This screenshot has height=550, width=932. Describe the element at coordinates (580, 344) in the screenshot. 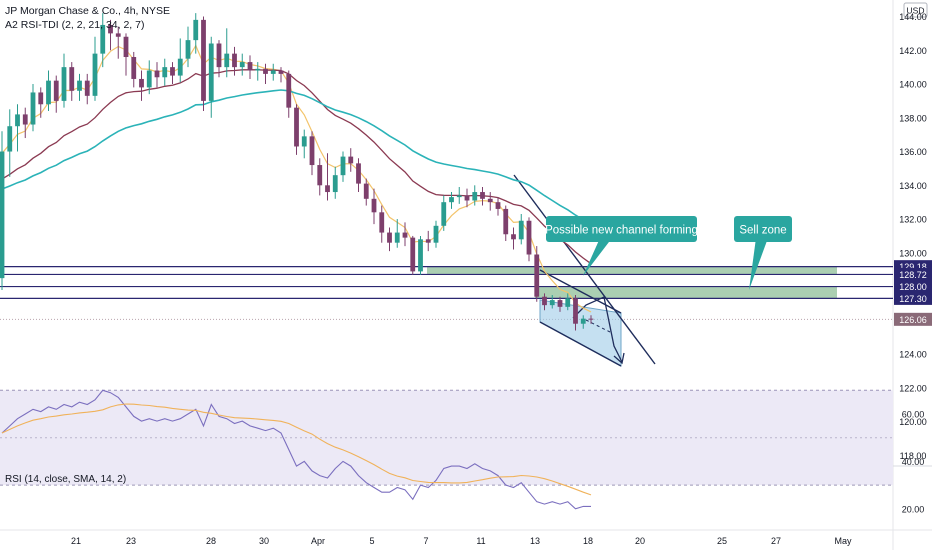

I see `channel-lower-line` at that location.